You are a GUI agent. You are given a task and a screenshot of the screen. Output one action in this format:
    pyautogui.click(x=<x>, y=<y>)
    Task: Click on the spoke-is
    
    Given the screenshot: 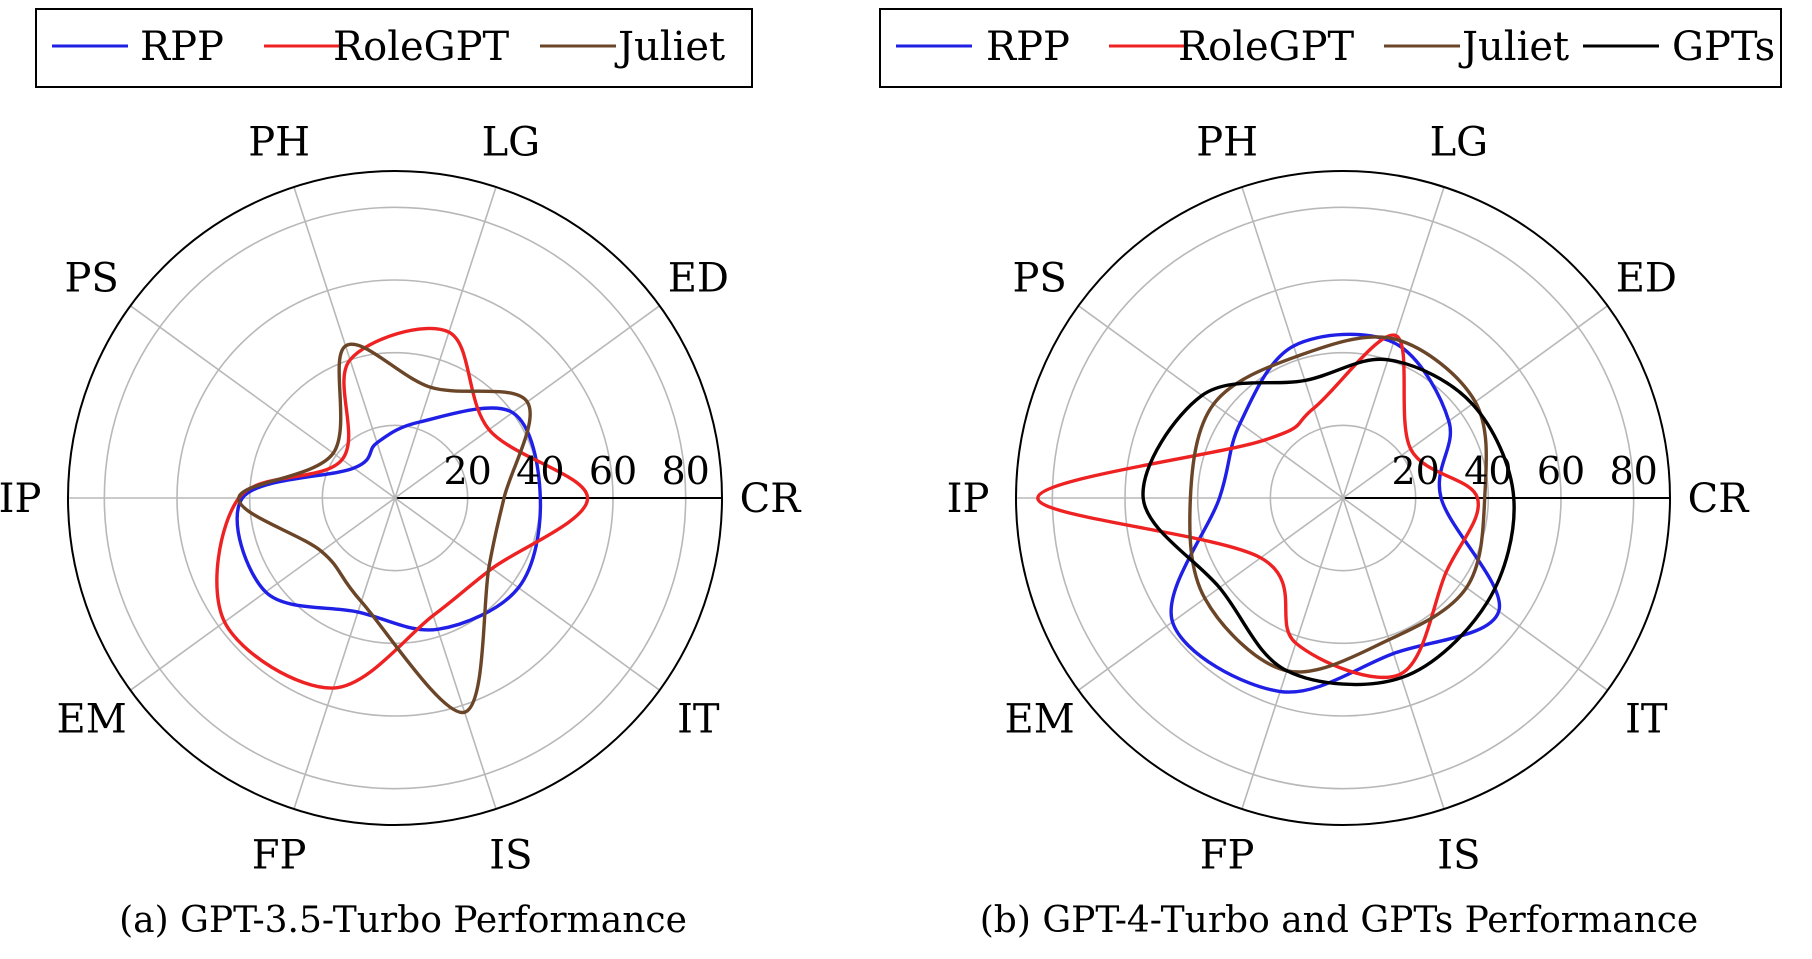 What is the action you would take?
    pyautogui.click(x=445, y=653)
    